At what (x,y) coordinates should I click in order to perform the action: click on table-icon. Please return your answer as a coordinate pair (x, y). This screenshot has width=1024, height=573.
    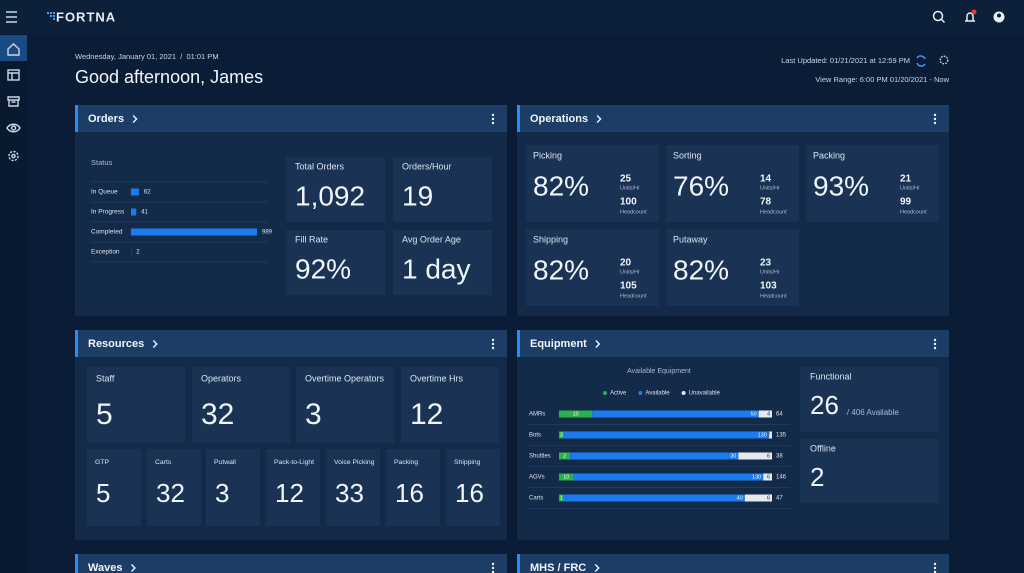
    Looking at the image, I should click on (13, 75).